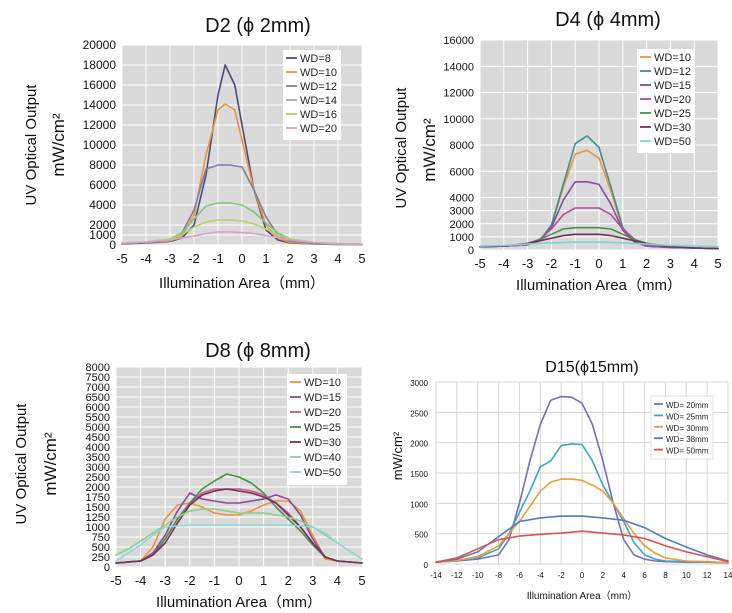  I want to click on y-tick-label: 1750, so click(98, 498).